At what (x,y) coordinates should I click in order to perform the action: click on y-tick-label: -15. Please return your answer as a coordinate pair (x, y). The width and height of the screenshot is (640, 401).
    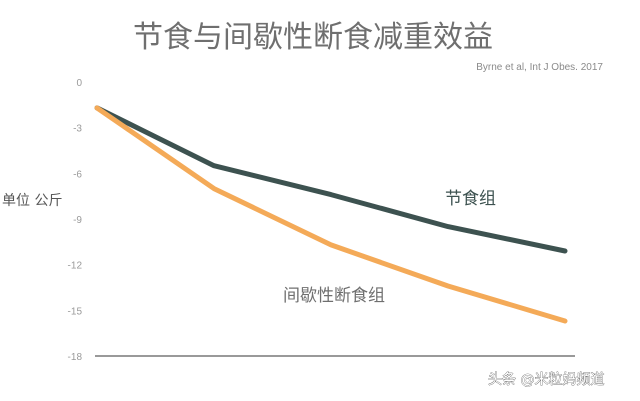
    Looking at the image, I should click on (75, 311).